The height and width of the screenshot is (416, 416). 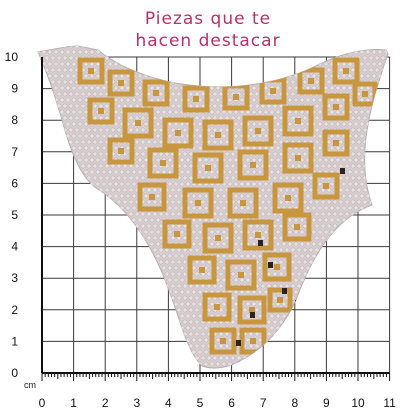 I want to click on gold-bead-center, so click(x=177, y=234).